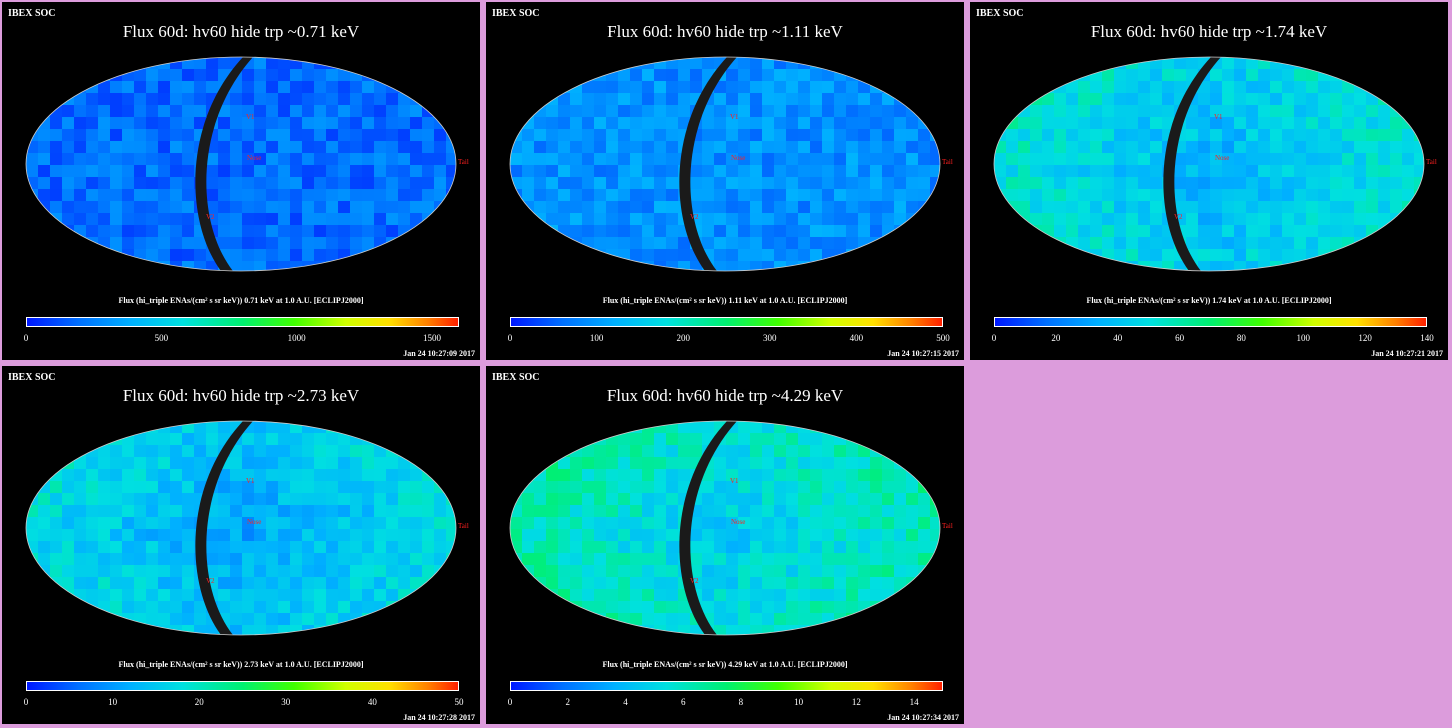 The image size is (1452, 728). I want to click on colorbar-tick-label: 0, so click(510, 338).